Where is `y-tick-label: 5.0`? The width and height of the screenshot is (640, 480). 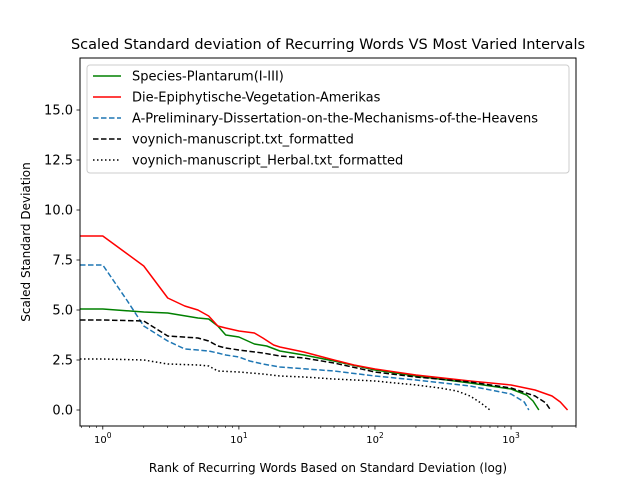 y-tick-label: 5.0 is located at coordinates (62, 311).